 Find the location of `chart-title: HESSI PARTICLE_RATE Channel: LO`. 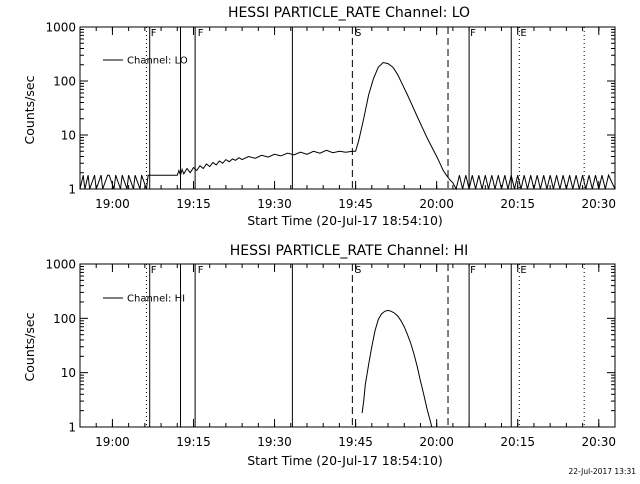

chart-title: HESSI PARTICLE_RATE Channel: LO is located at coordinates (349, 13).